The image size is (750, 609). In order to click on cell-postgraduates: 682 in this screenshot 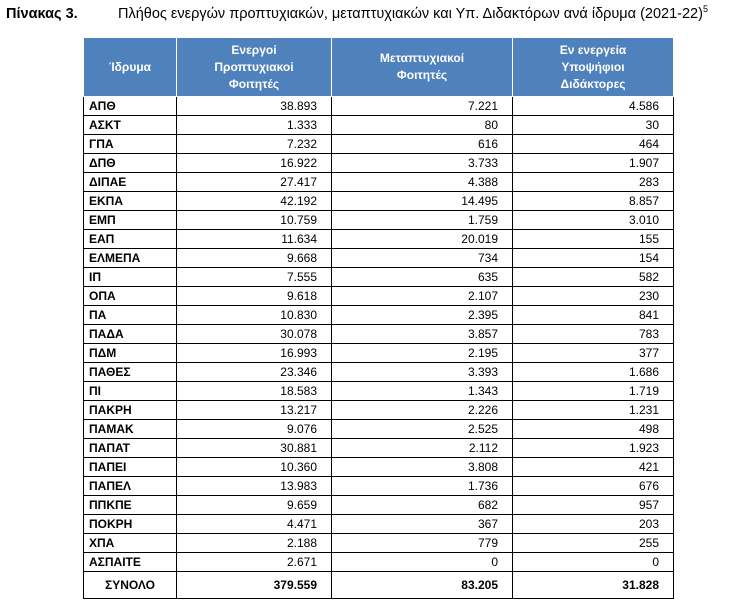, I will do `click(422, 505)`.